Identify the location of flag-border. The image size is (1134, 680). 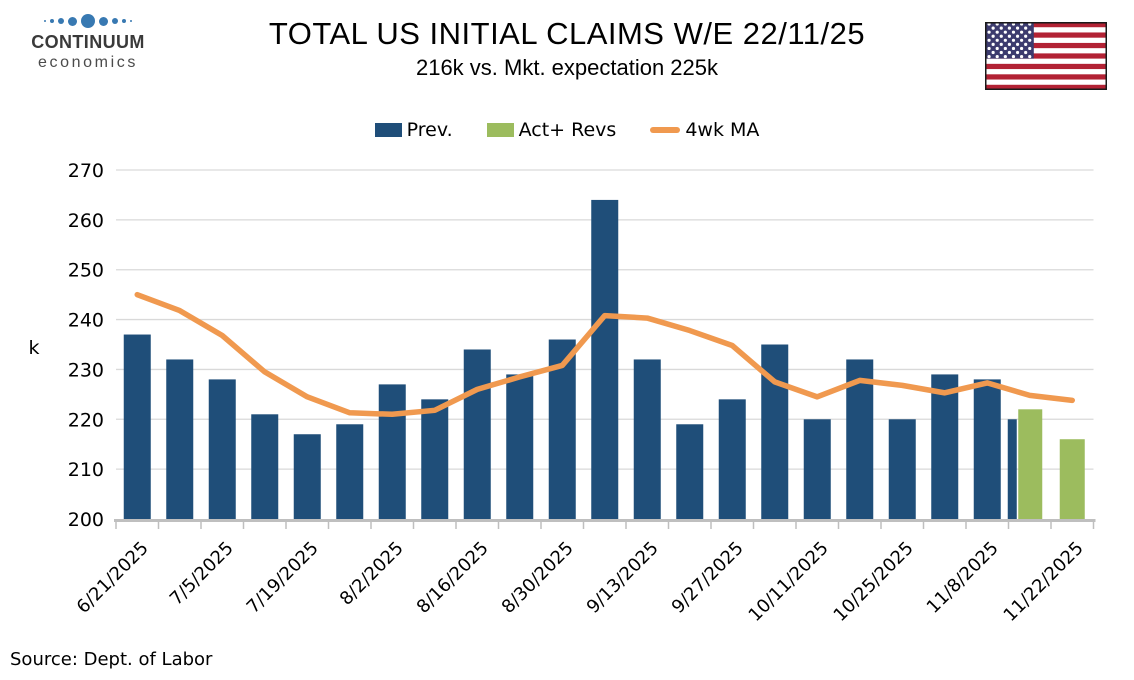
(1046, 56).